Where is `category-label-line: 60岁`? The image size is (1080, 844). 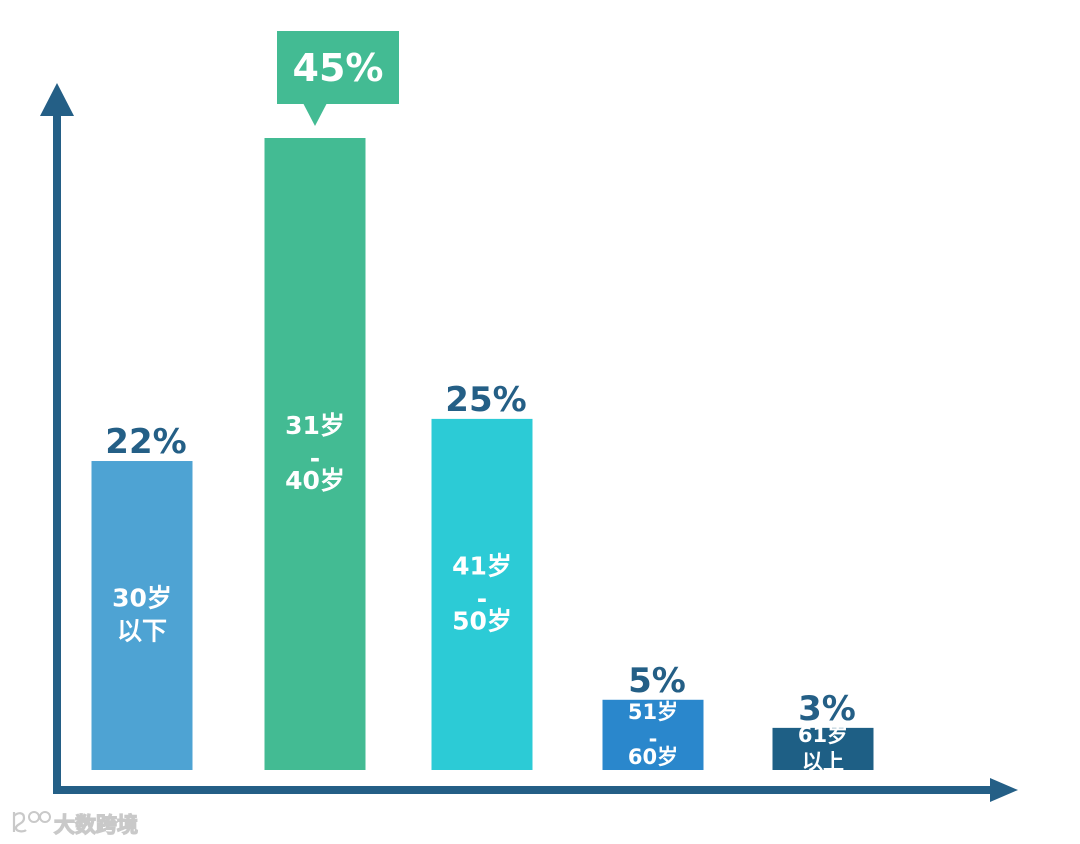 category-label-line: 60岁 is located at coordinates (653, 757).